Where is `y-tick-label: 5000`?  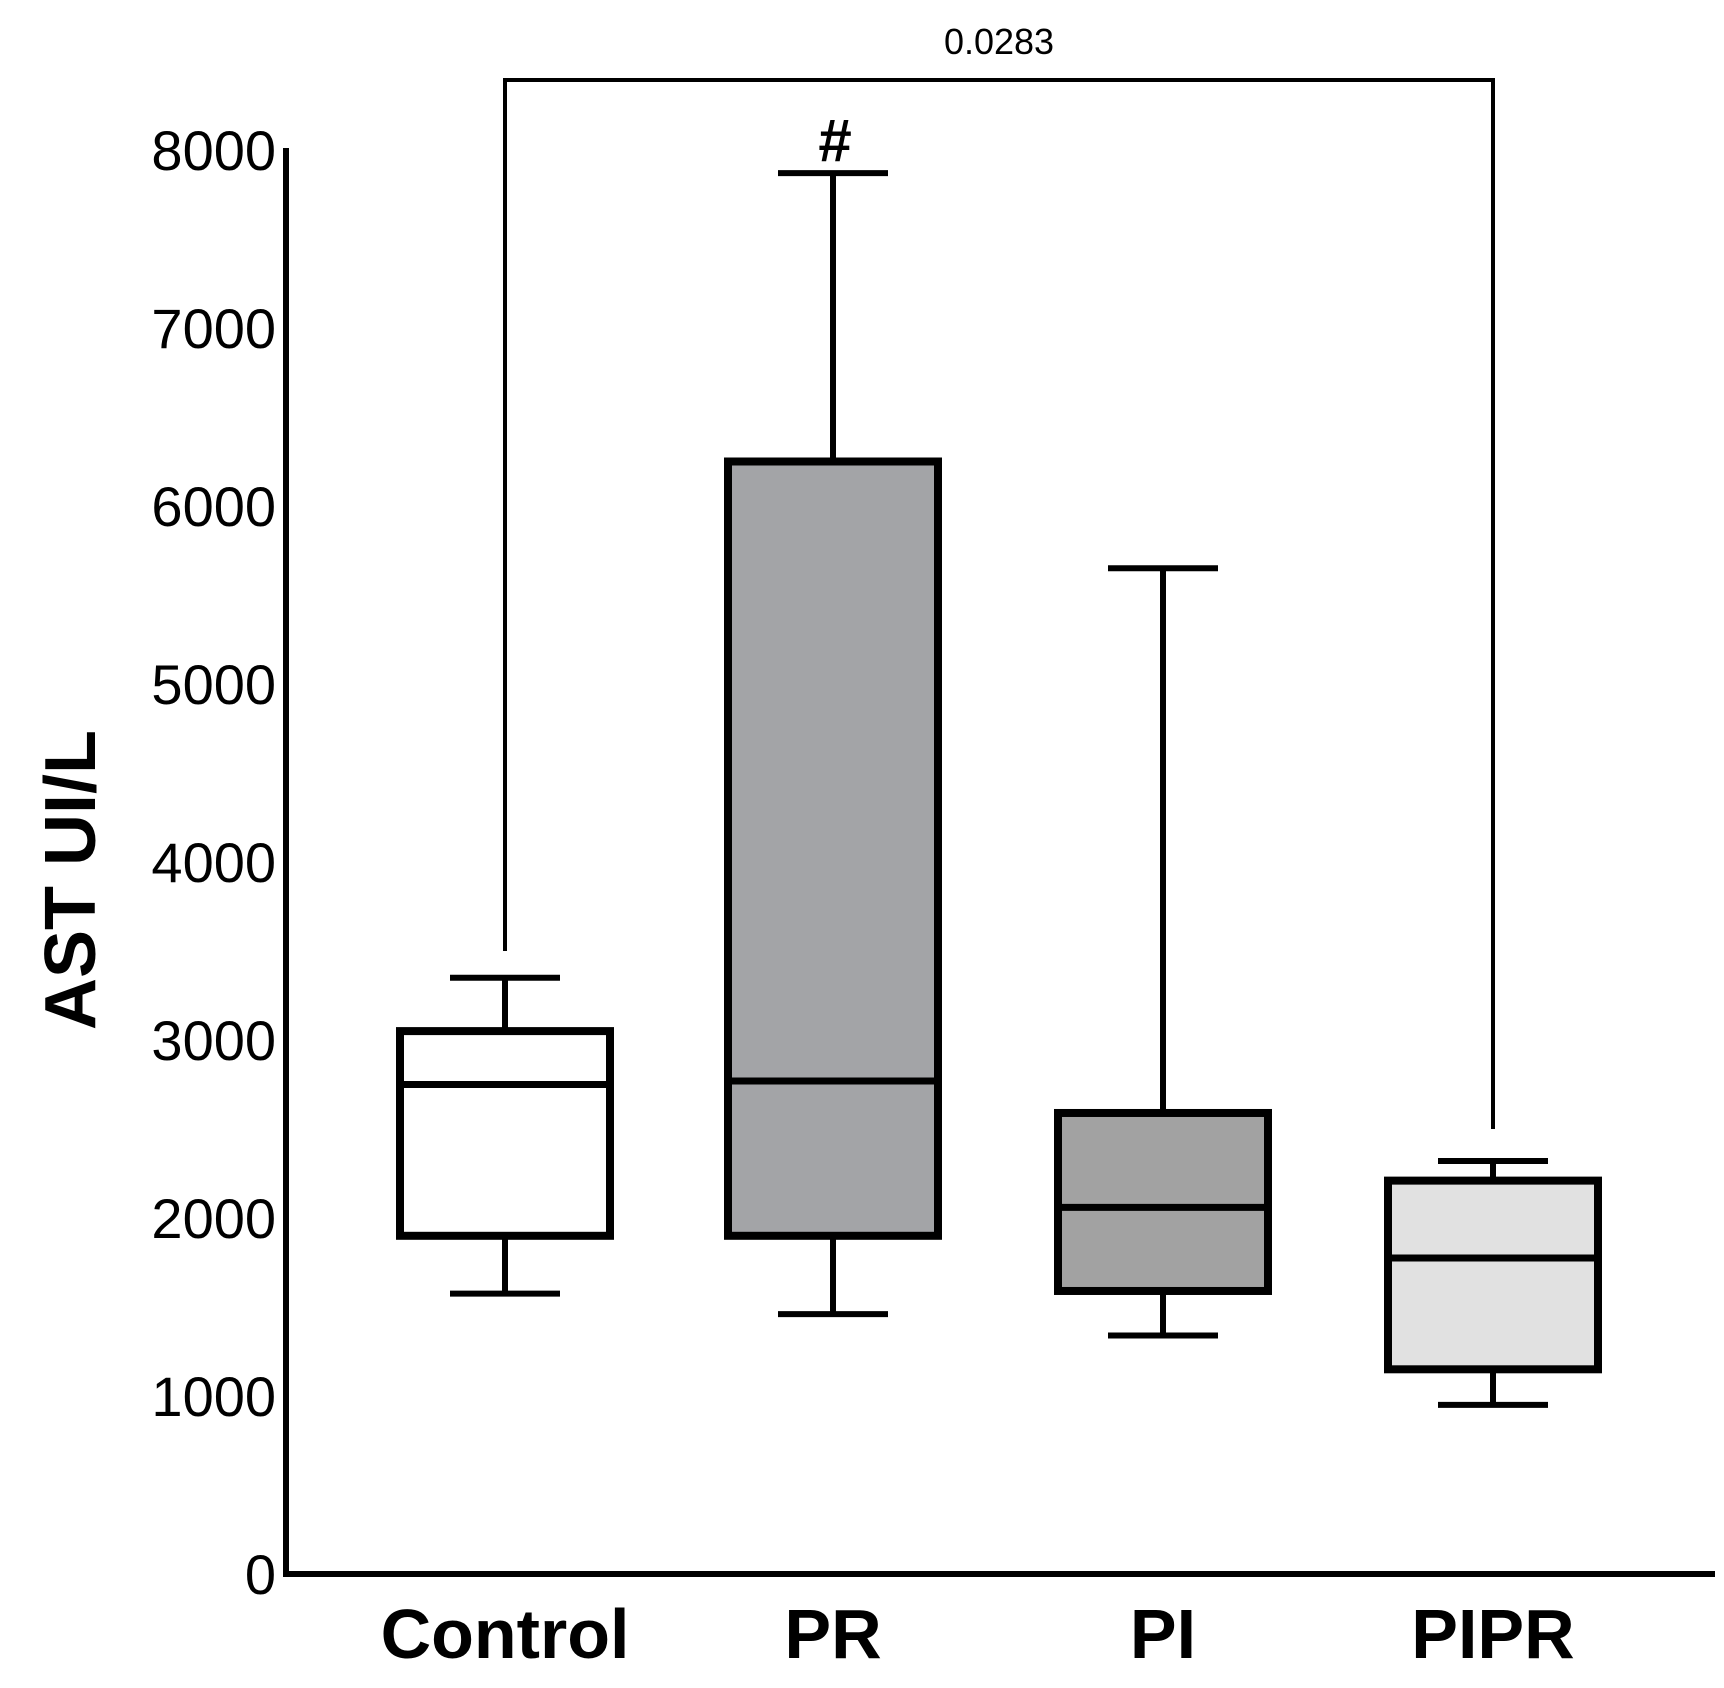
y-tick-label: 5000 is located at coordinates (213, 684).